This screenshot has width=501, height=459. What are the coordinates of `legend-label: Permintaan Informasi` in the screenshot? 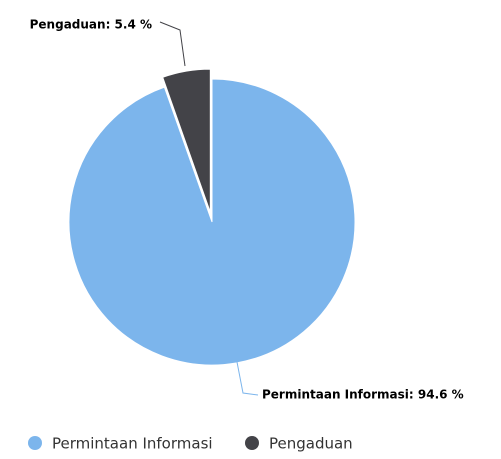 It's located at (132, 444).